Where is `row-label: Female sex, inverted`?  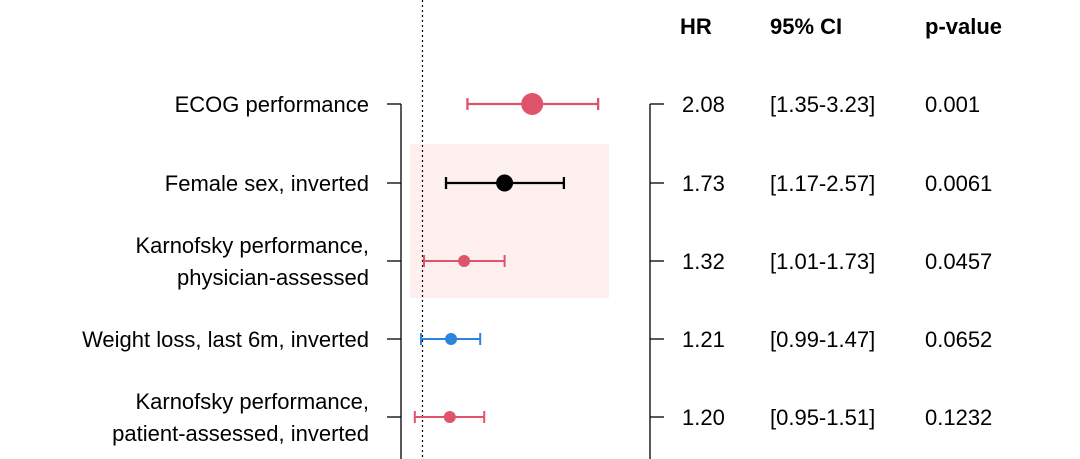 row-label: Female sex, inverted is located at coordinates (267, 183).